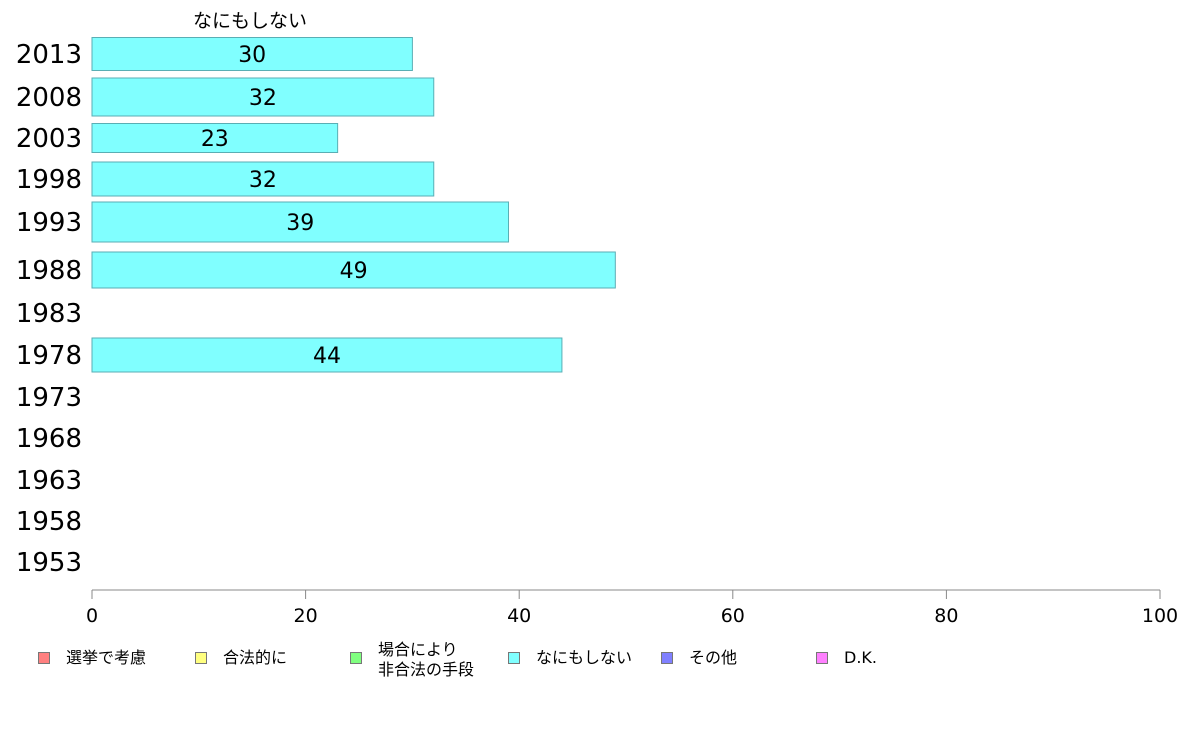 This screenshot has width=1188, height=736. What do you see at coordinates (49, 522) in the screenshot?
I see `category-label: 1958` at bounding box center [49, 522].